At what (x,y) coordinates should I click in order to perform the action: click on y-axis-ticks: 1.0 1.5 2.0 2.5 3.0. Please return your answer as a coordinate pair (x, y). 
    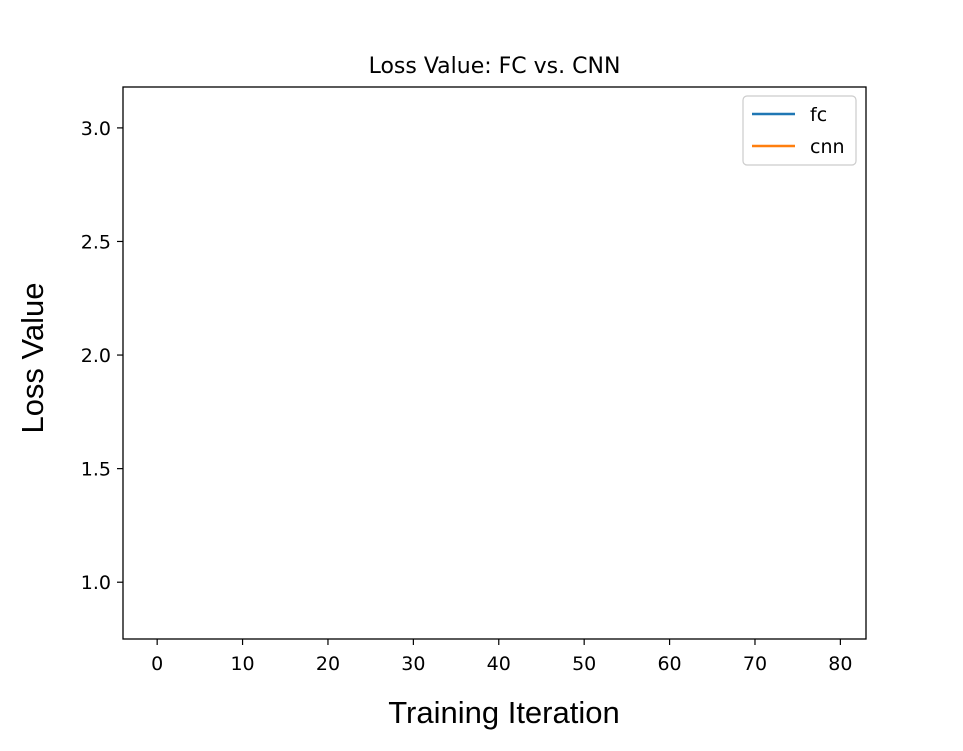
    Looking at the image, I should click on (102, 356).